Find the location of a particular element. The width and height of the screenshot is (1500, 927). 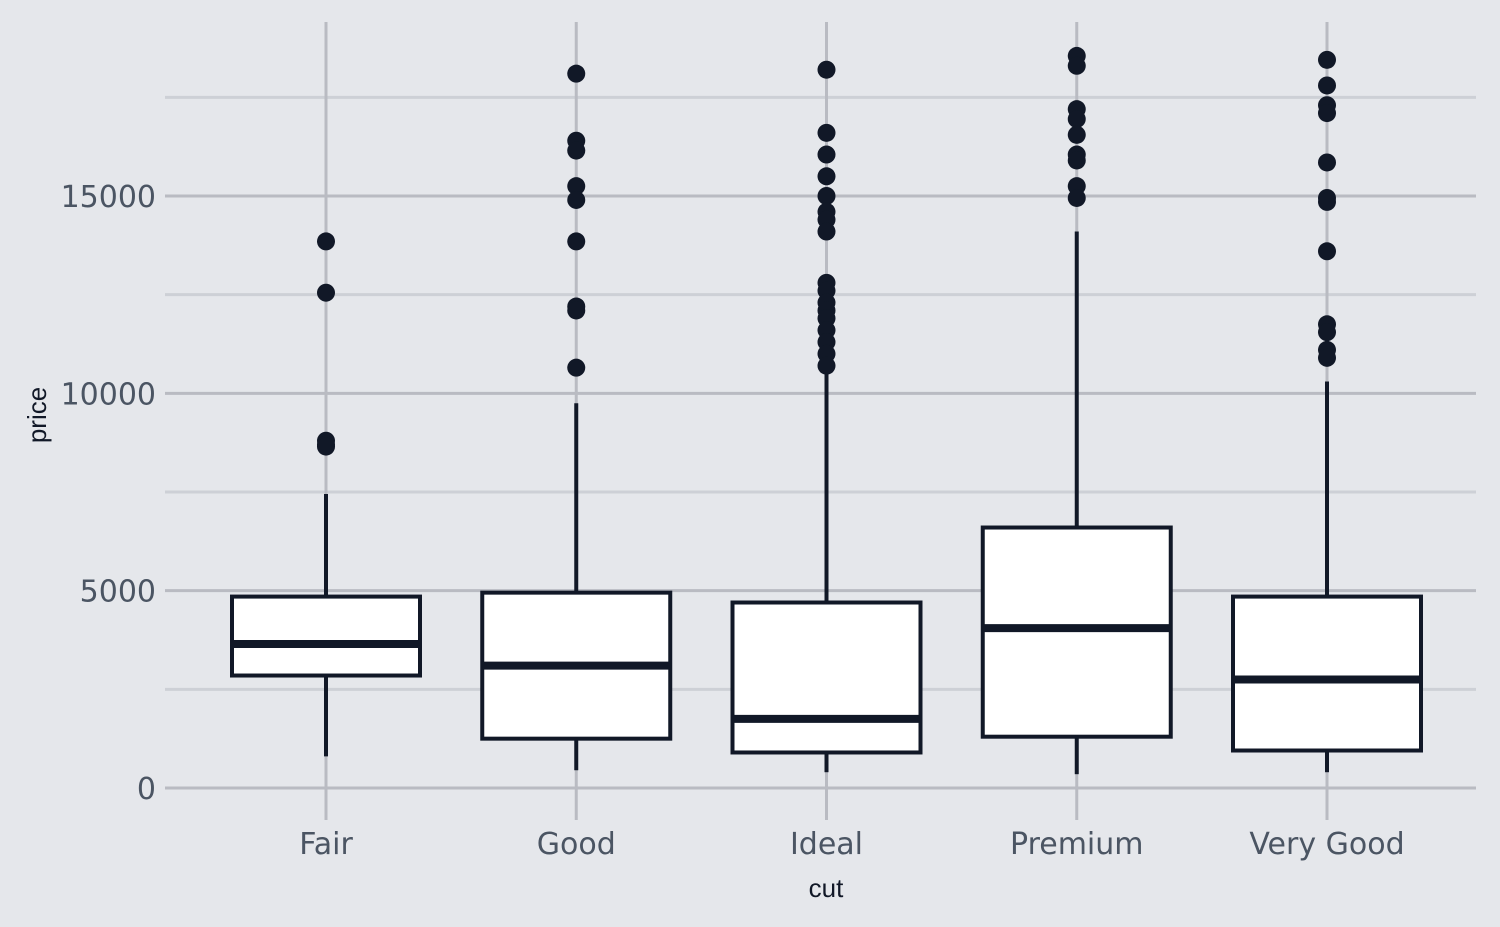

box-fair is located at coordinates (326, 494).